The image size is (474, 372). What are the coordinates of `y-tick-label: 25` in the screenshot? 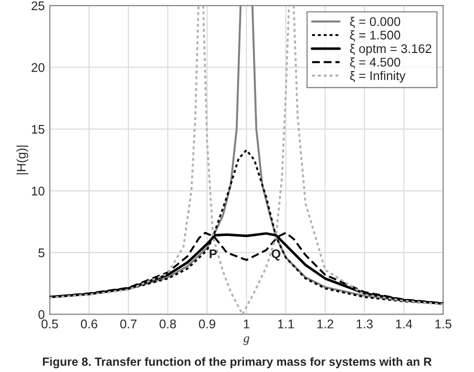 It's located at (38, 5).